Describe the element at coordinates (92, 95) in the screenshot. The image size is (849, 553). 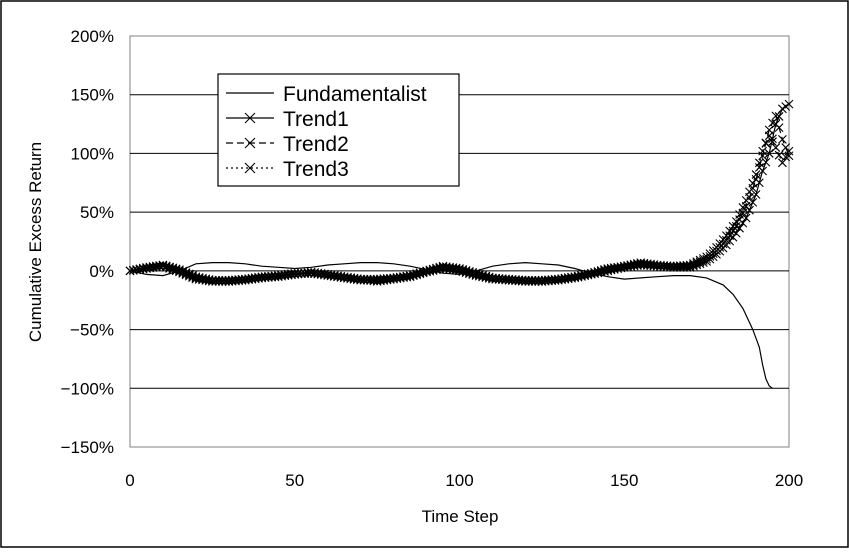
I see `y-tick-label: 150%` at that location.